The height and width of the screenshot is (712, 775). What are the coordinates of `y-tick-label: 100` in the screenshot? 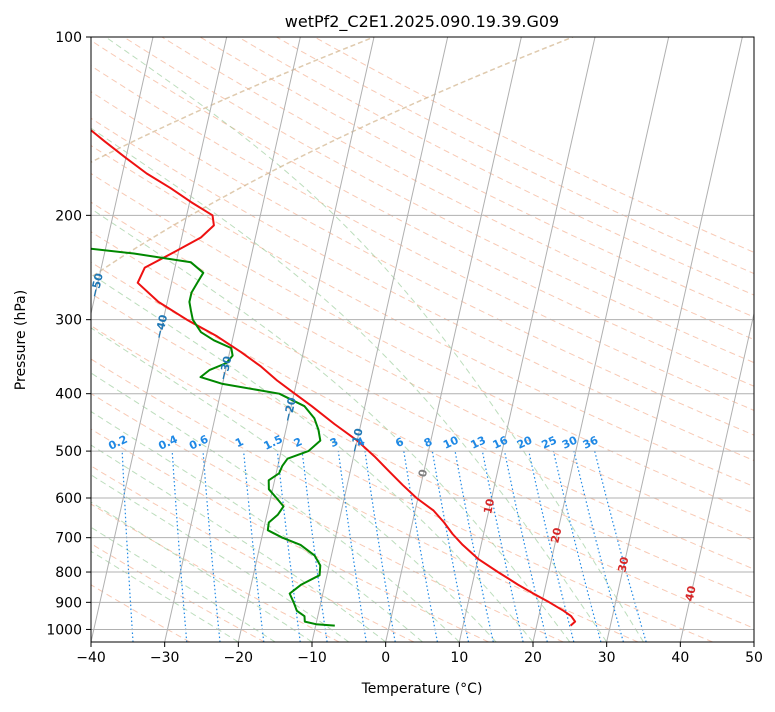 It's located at (68, 38).